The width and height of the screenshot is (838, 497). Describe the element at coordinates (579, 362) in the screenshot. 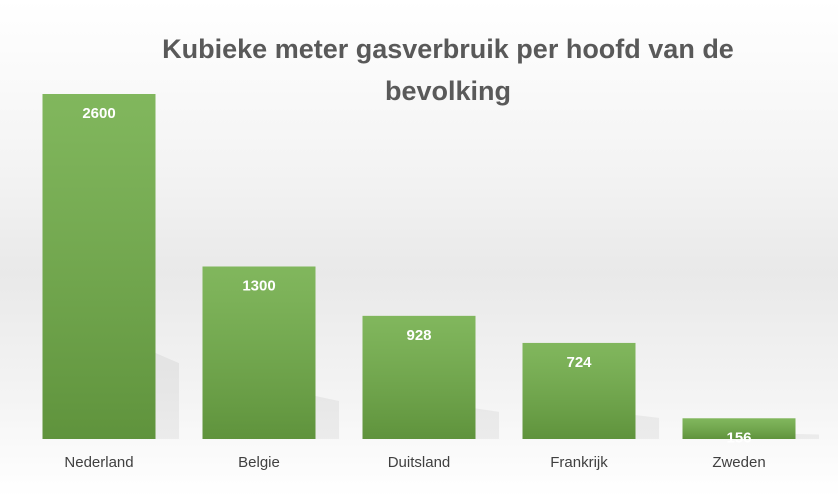

I see `data-label: 724` at that location.